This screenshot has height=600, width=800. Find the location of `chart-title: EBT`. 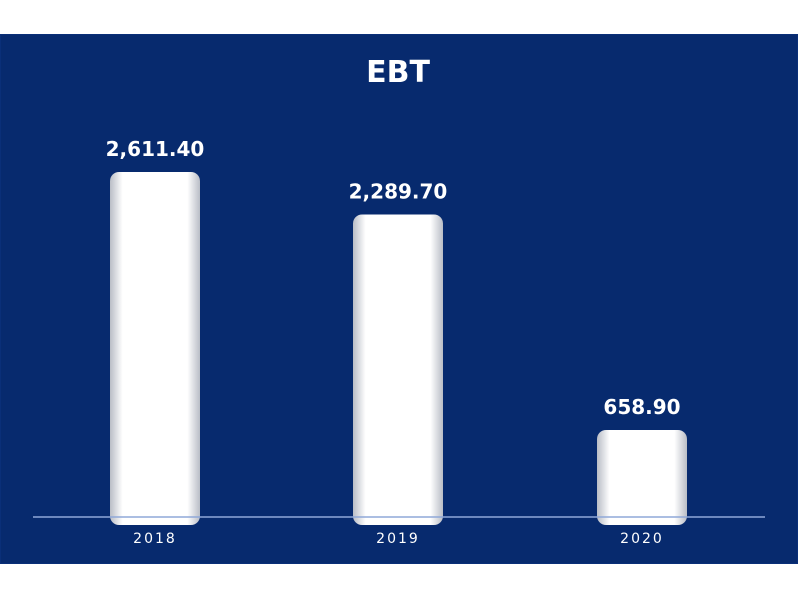

chart-title: EBT is located at coordinates (398, 72).